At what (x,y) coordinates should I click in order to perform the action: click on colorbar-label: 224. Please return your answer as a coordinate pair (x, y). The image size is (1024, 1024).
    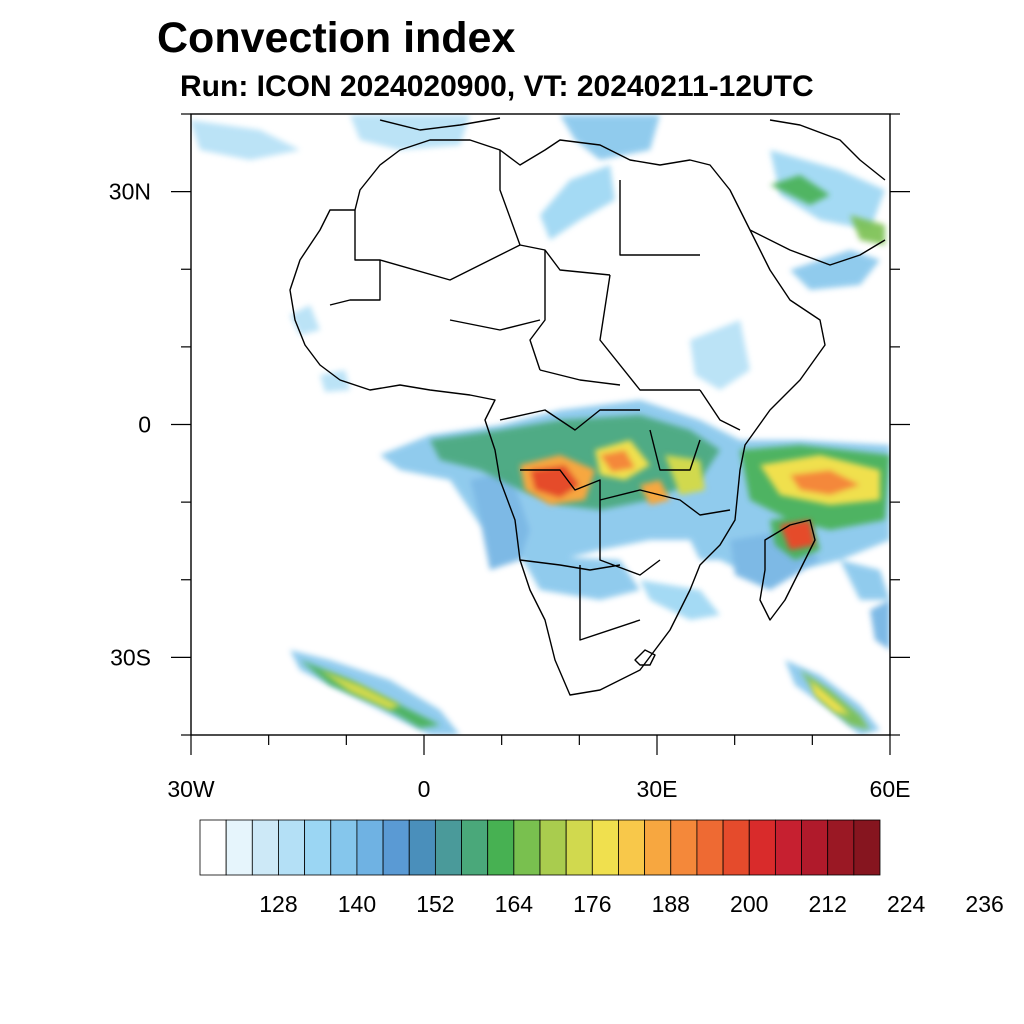
    Looking at the image, I should click on (906, 904).